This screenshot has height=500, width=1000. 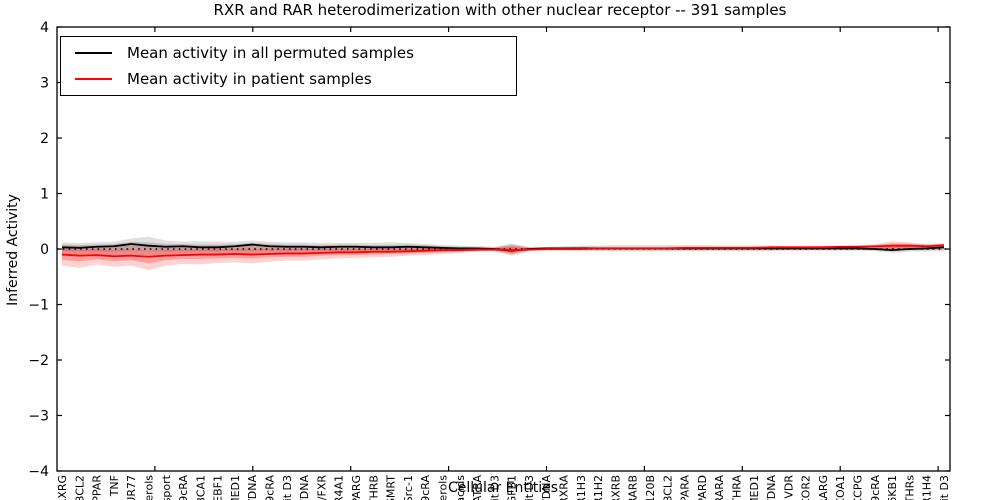 I want to click on x-axis-label: Cellular Entities, so click(x=503, y=488).